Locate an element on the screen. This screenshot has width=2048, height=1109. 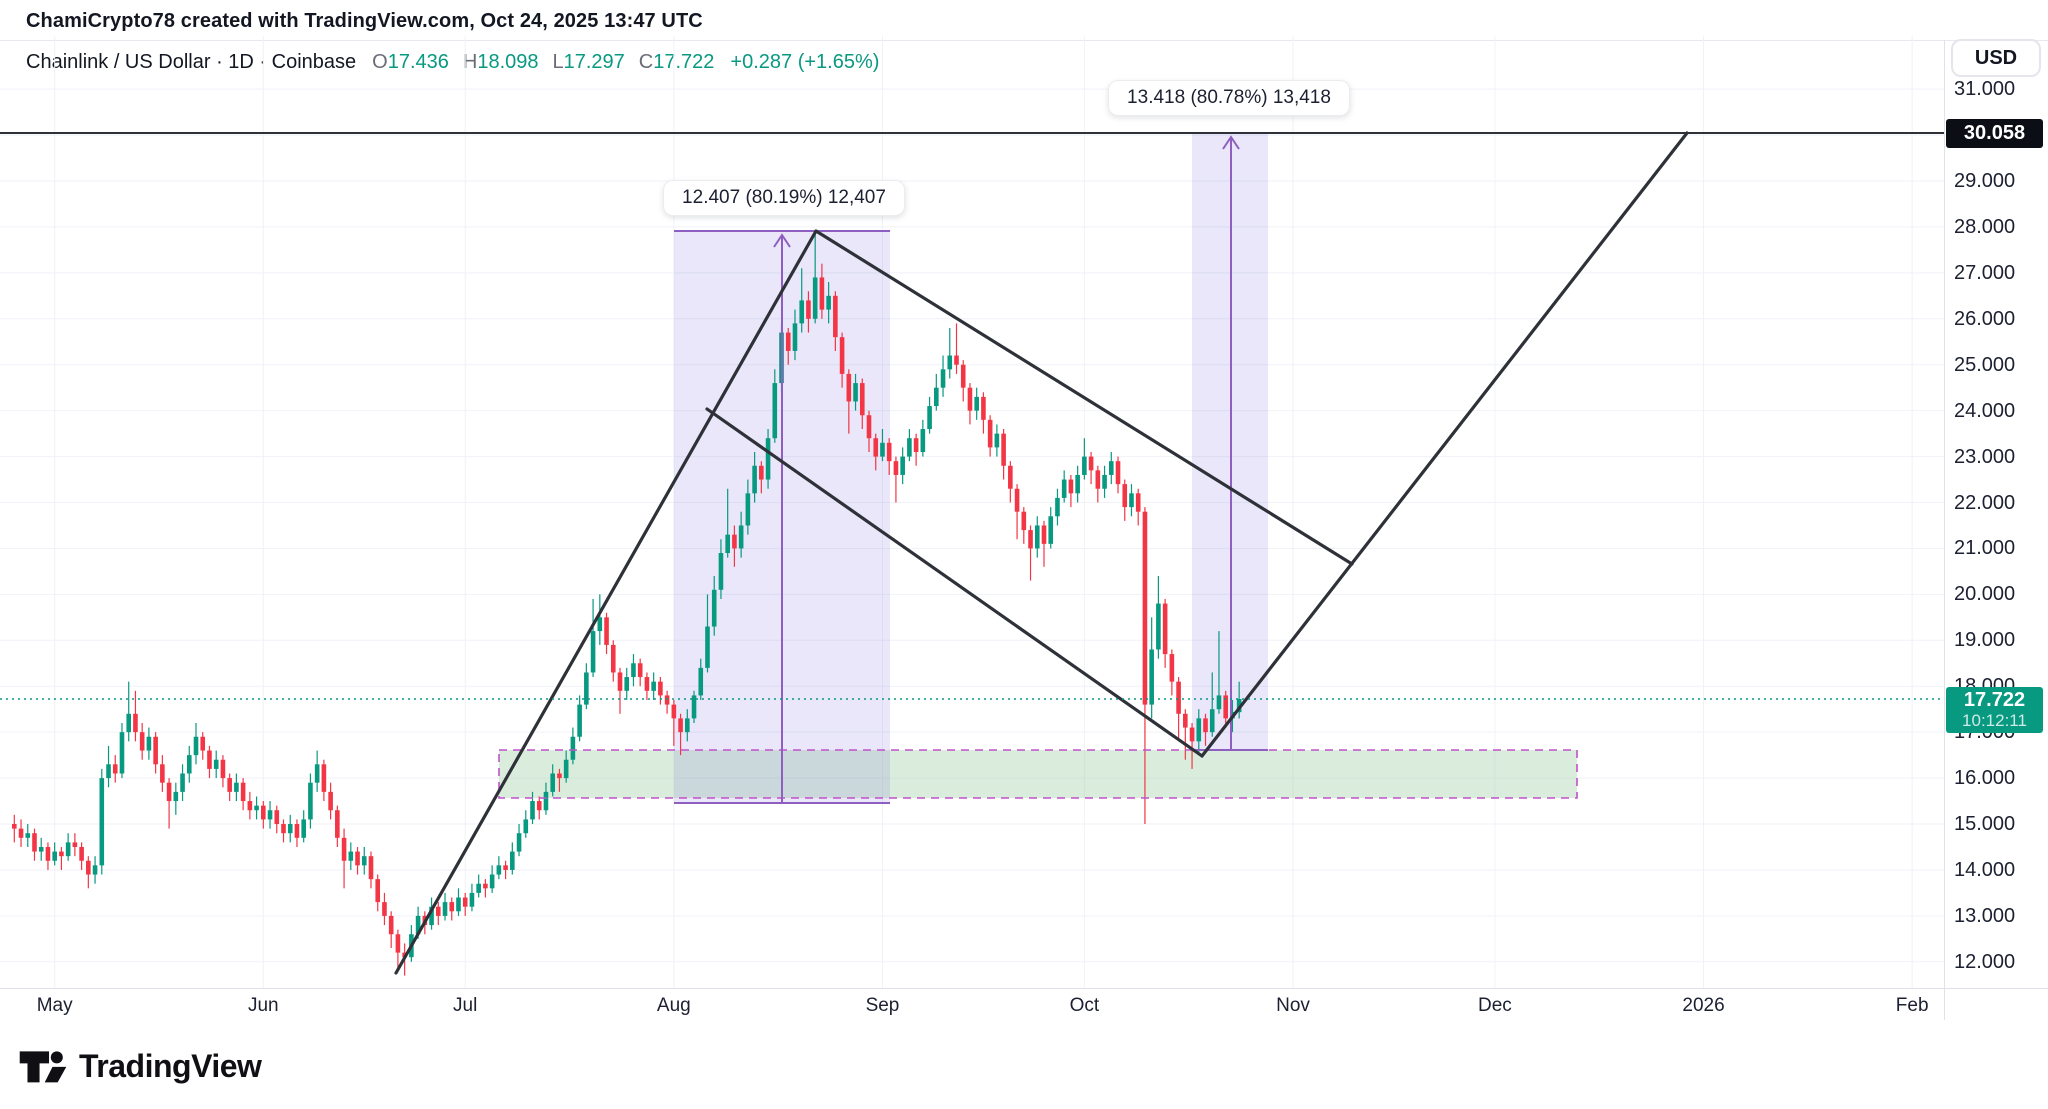
currency-unit-button: USD is located at coordinates (1996, 58).